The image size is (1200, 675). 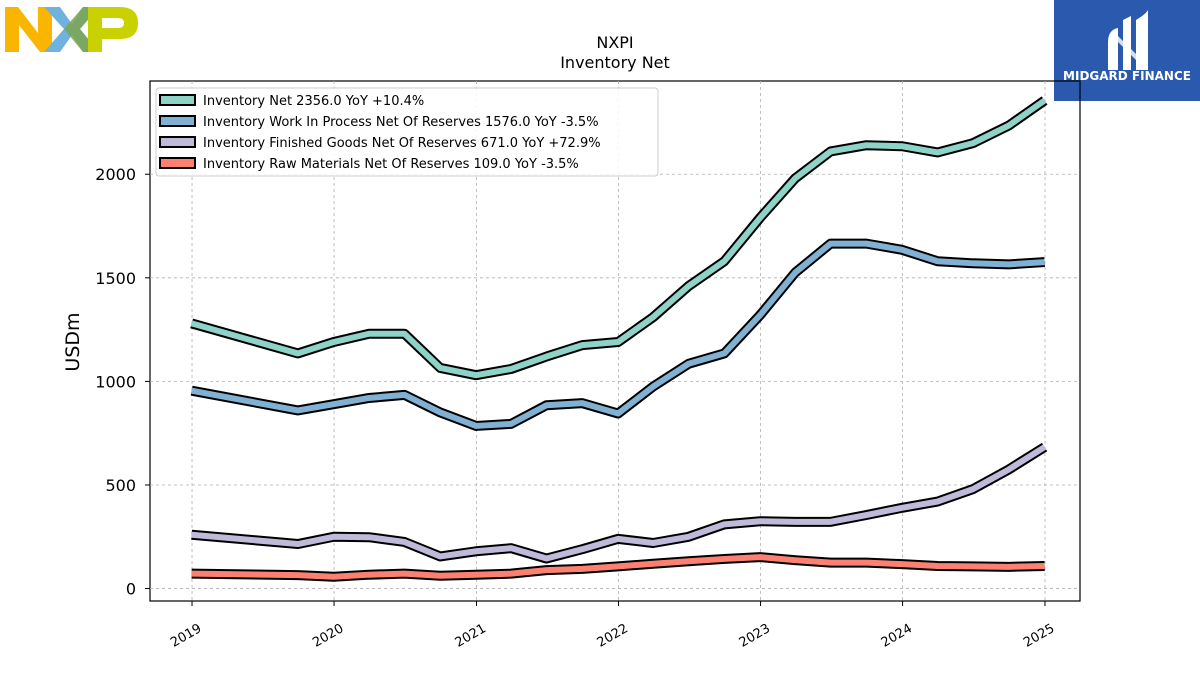 What do you see at coordinates (1127, 76) in the screenshot?
I see `publisher-name: MIDGARD FINANCE` at bounding box center [1127, 76].